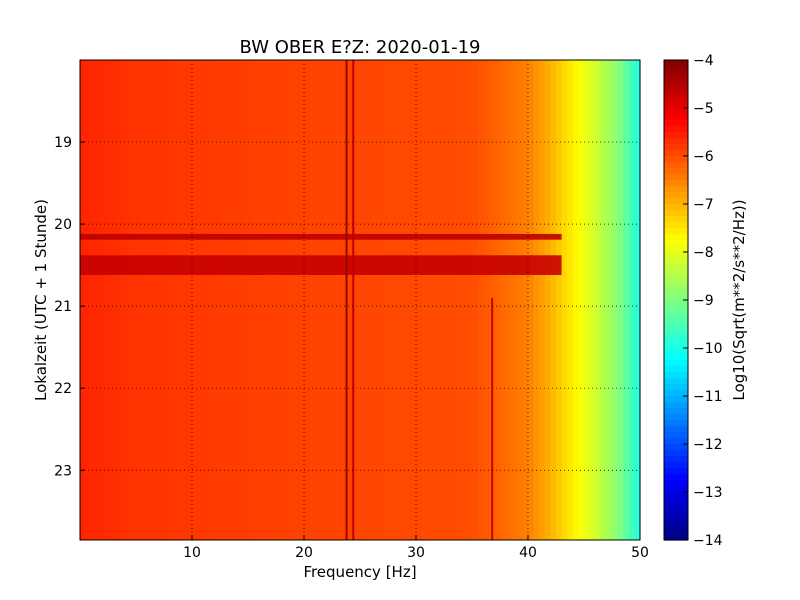 The image size is (800, 600). What do you see at coordinates (63, 225) in the screenshot?
I see `y-tick-label: 20` at bounding box center [63, 225].